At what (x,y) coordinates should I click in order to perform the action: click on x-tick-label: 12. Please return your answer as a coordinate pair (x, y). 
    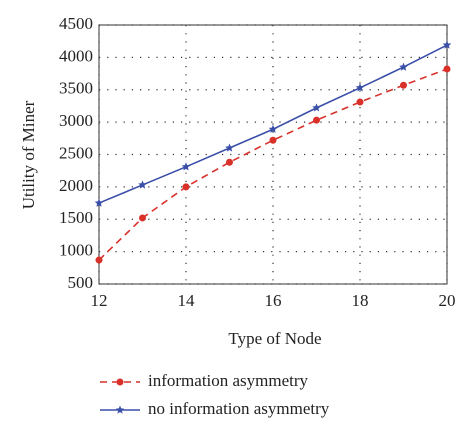
    Looking at the image, I should click on (99, 300).